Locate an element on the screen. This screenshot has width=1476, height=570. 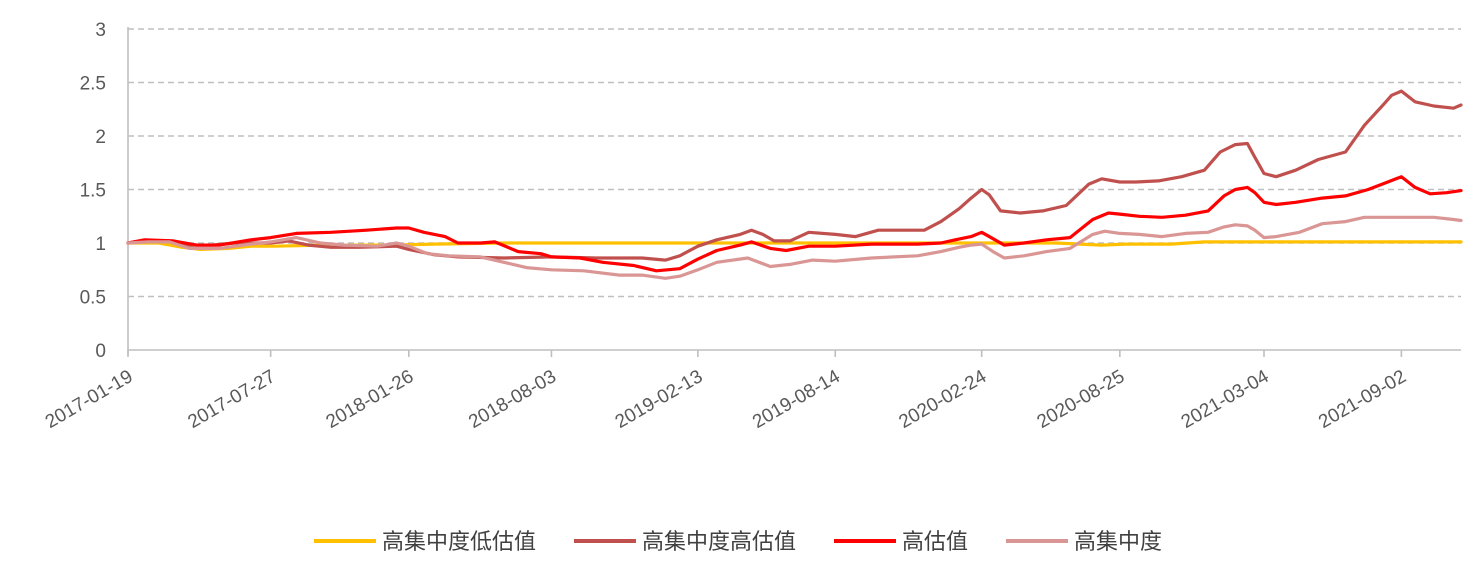
y-tick-label: 3 is located at coordinates (100, 30).